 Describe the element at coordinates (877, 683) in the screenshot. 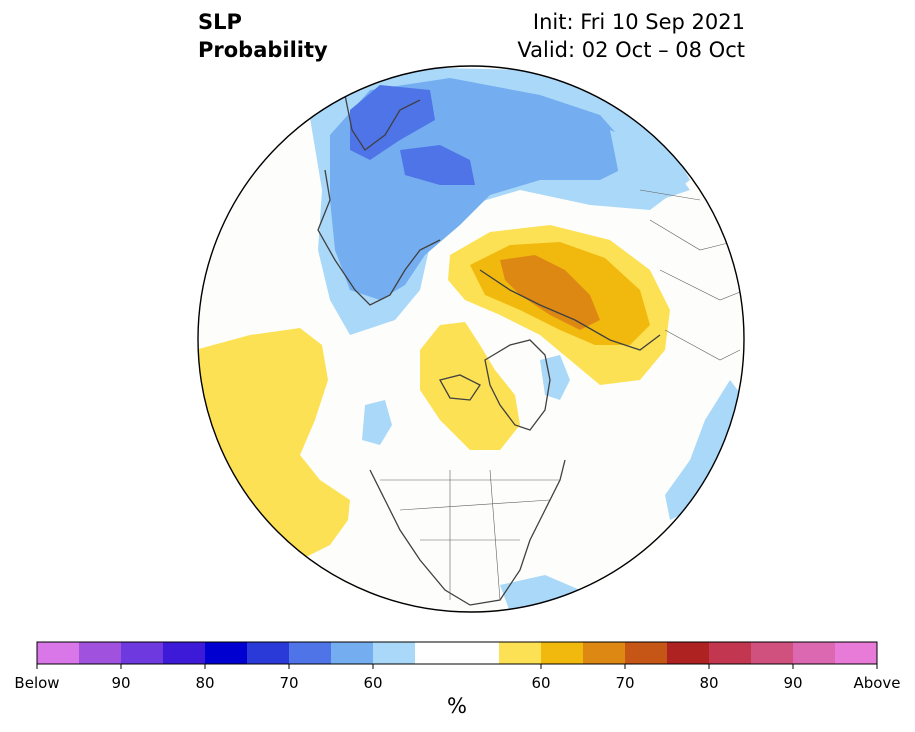

I see `colorbar-tick-label: Above` at that location.